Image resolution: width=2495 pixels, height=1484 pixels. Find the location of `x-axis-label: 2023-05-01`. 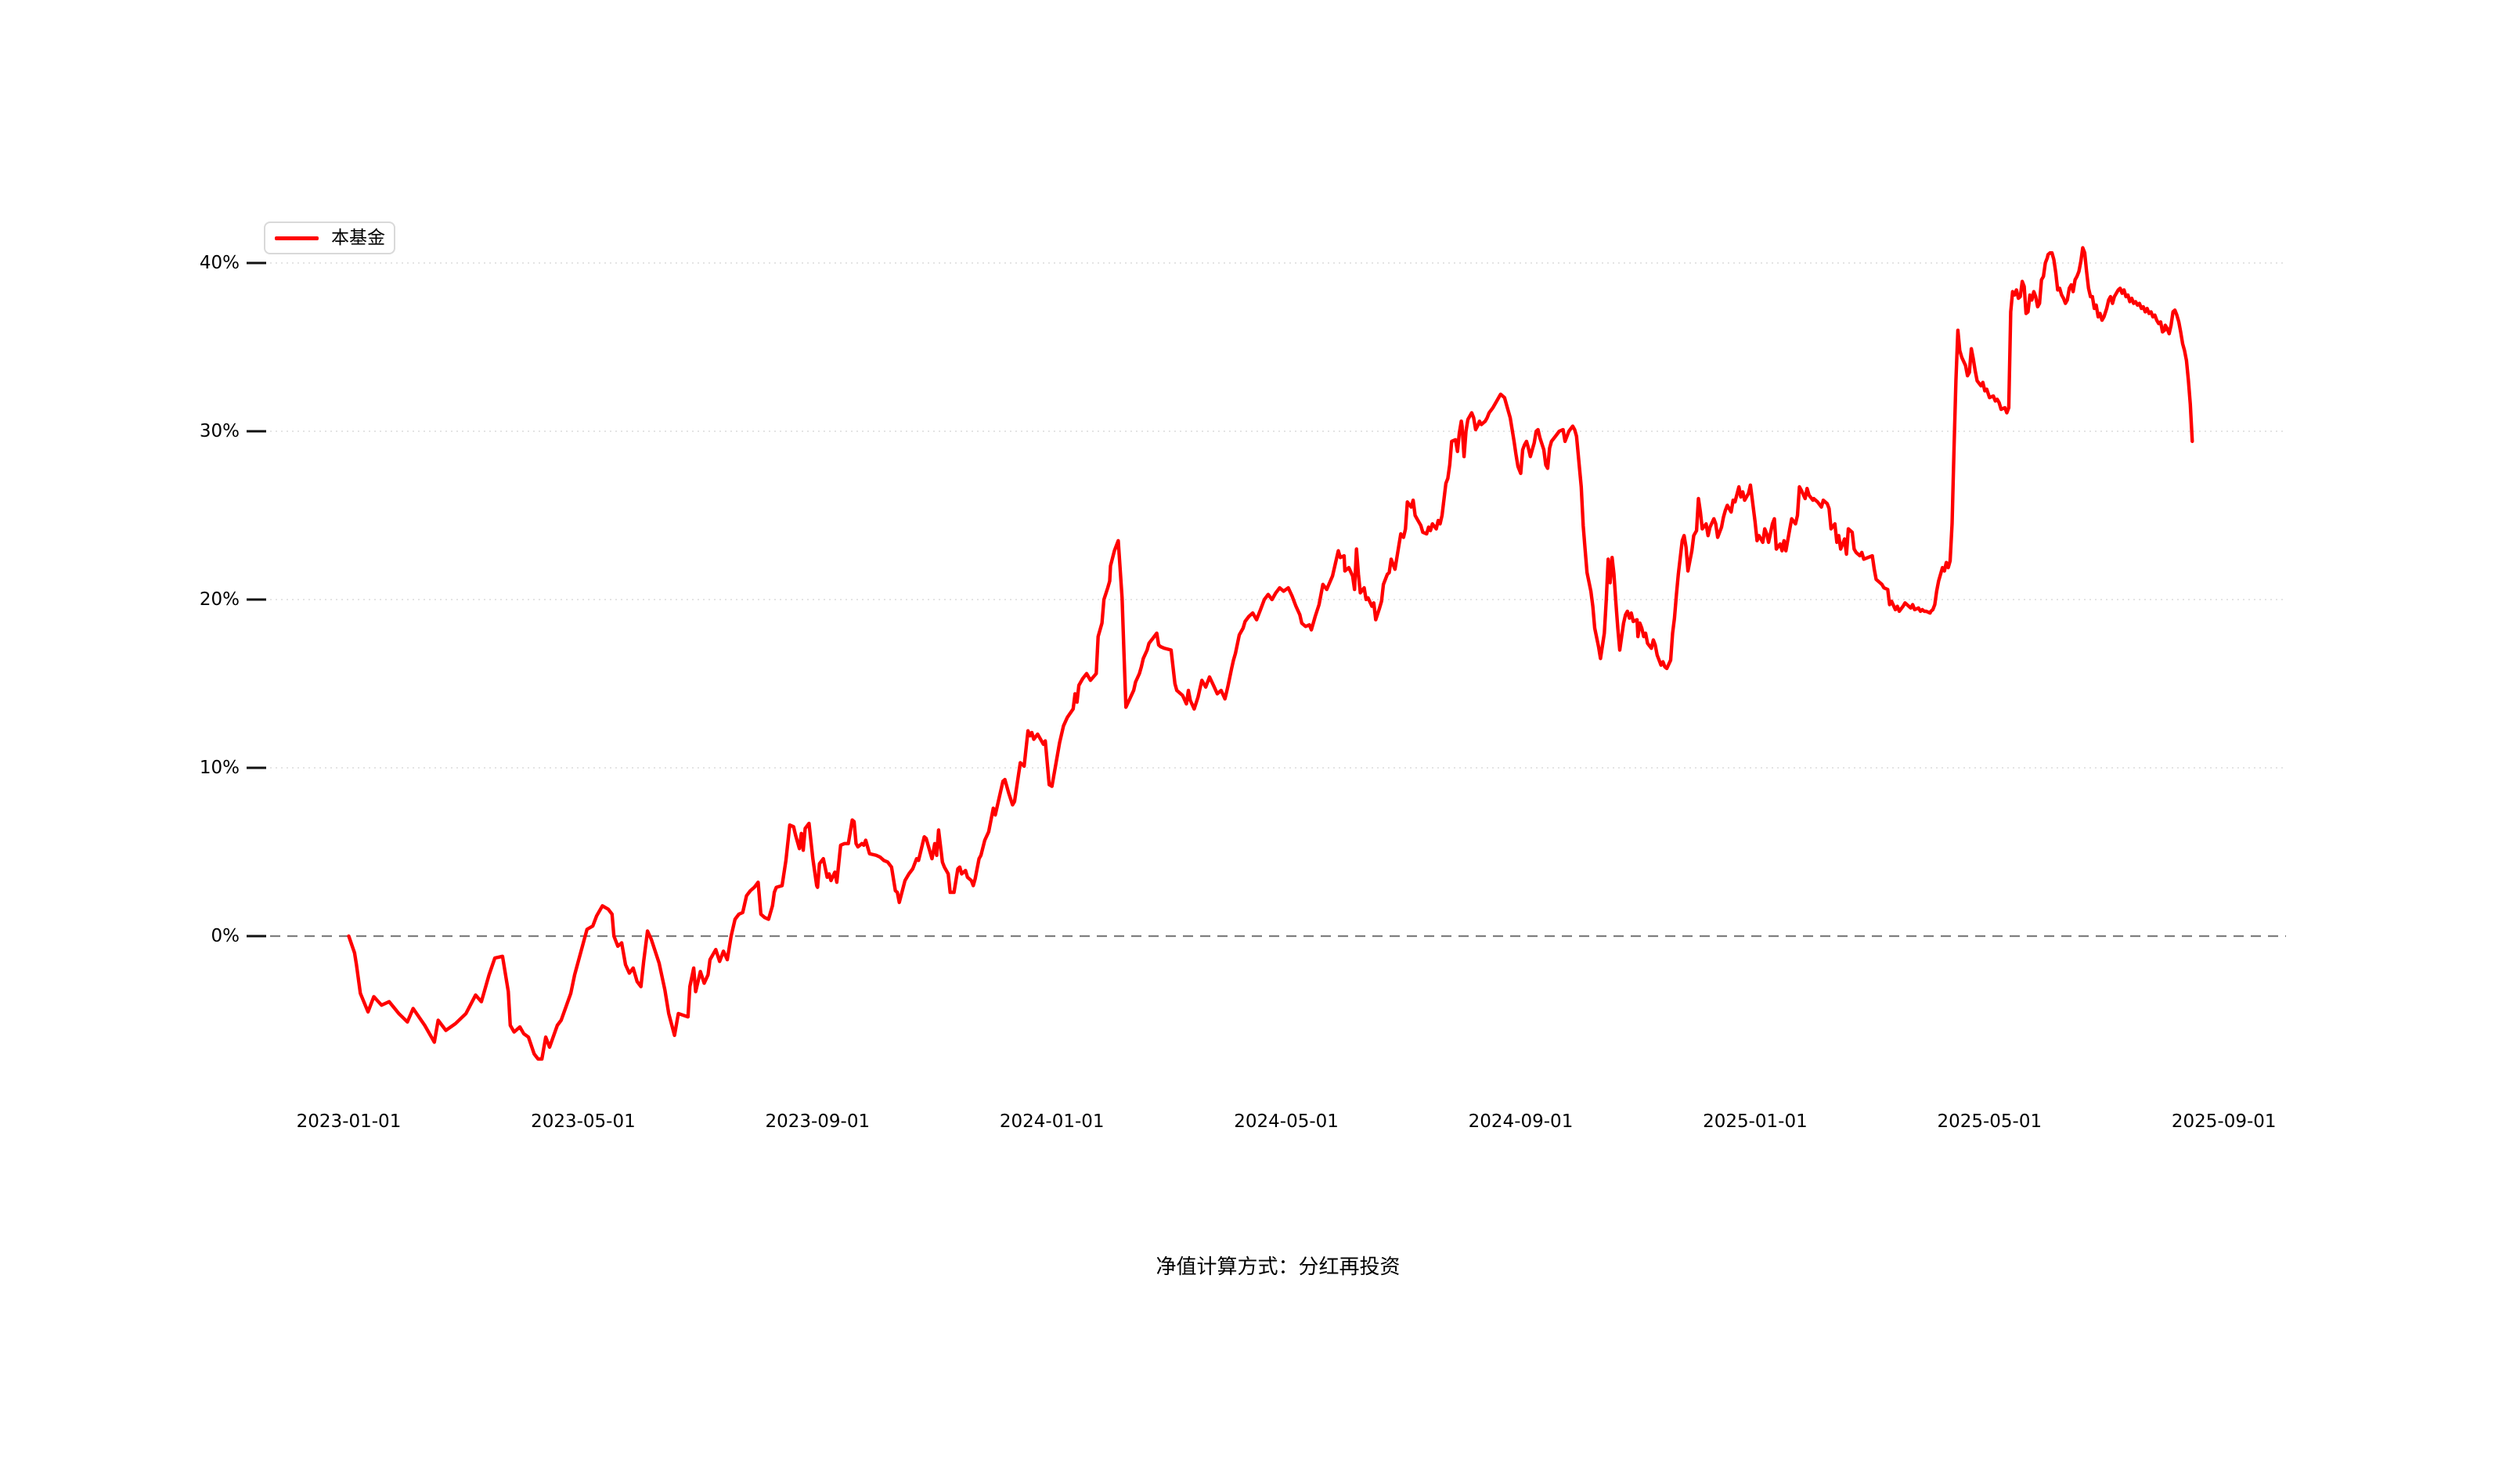

x-axis-label: 2023-05-01 is located at coordinates (583, 1121).